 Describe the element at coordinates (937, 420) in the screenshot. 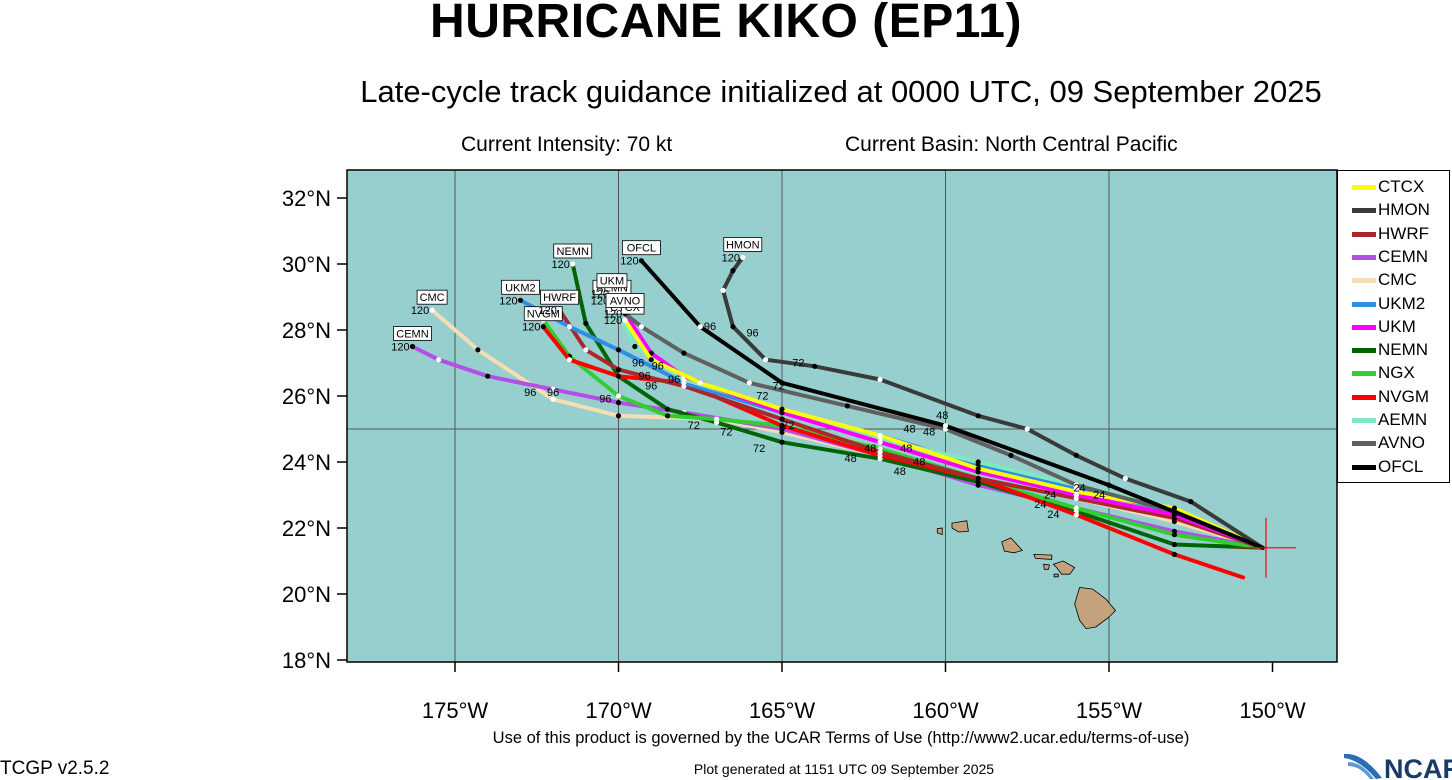

I see `track-ukm` at that location.